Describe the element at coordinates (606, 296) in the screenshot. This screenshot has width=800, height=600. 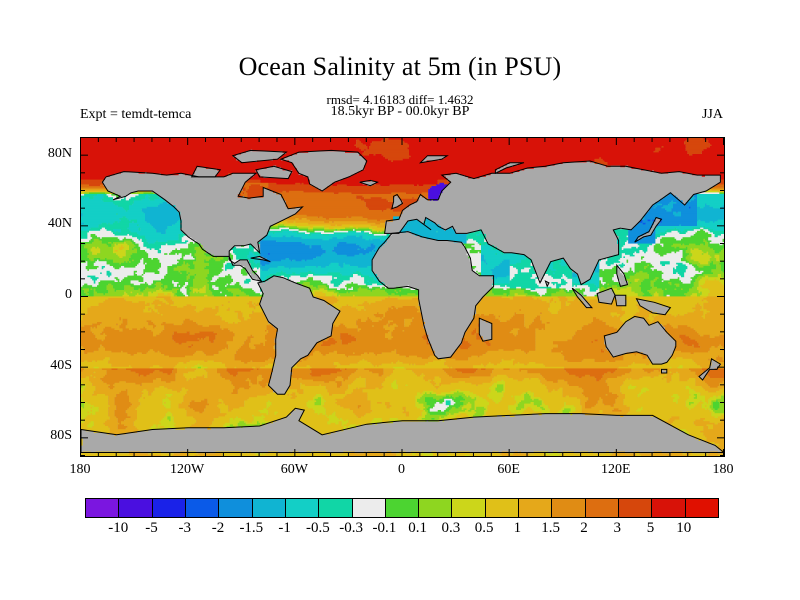
I see `coastline-borneo` at that location.